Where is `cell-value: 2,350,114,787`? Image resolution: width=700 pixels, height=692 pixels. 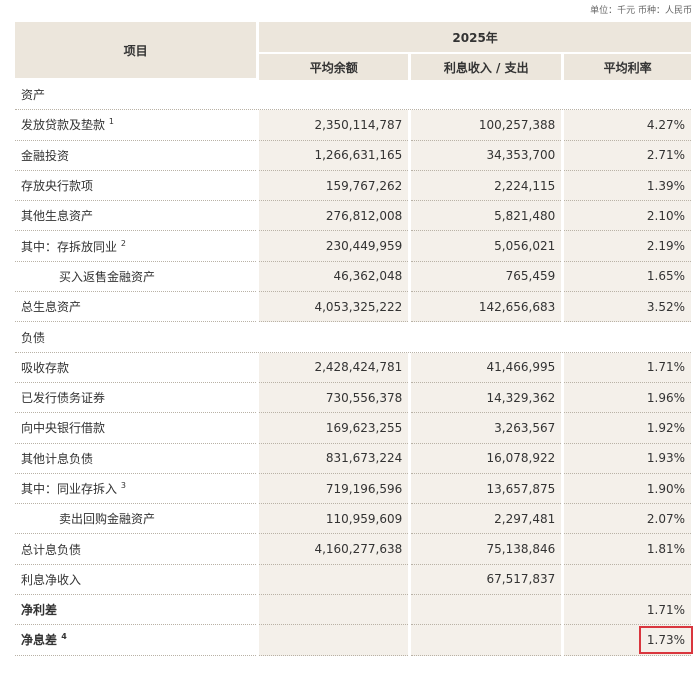 cell-value: 2,350,114,787 is located at coordinates (358, 124).